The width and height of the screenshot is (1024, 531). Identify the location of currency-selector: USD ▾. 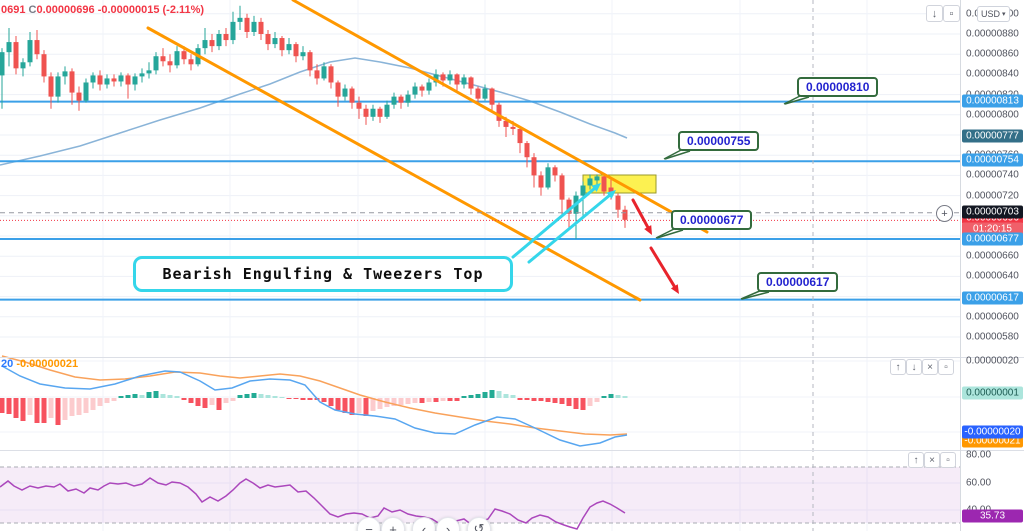
(993, 14).